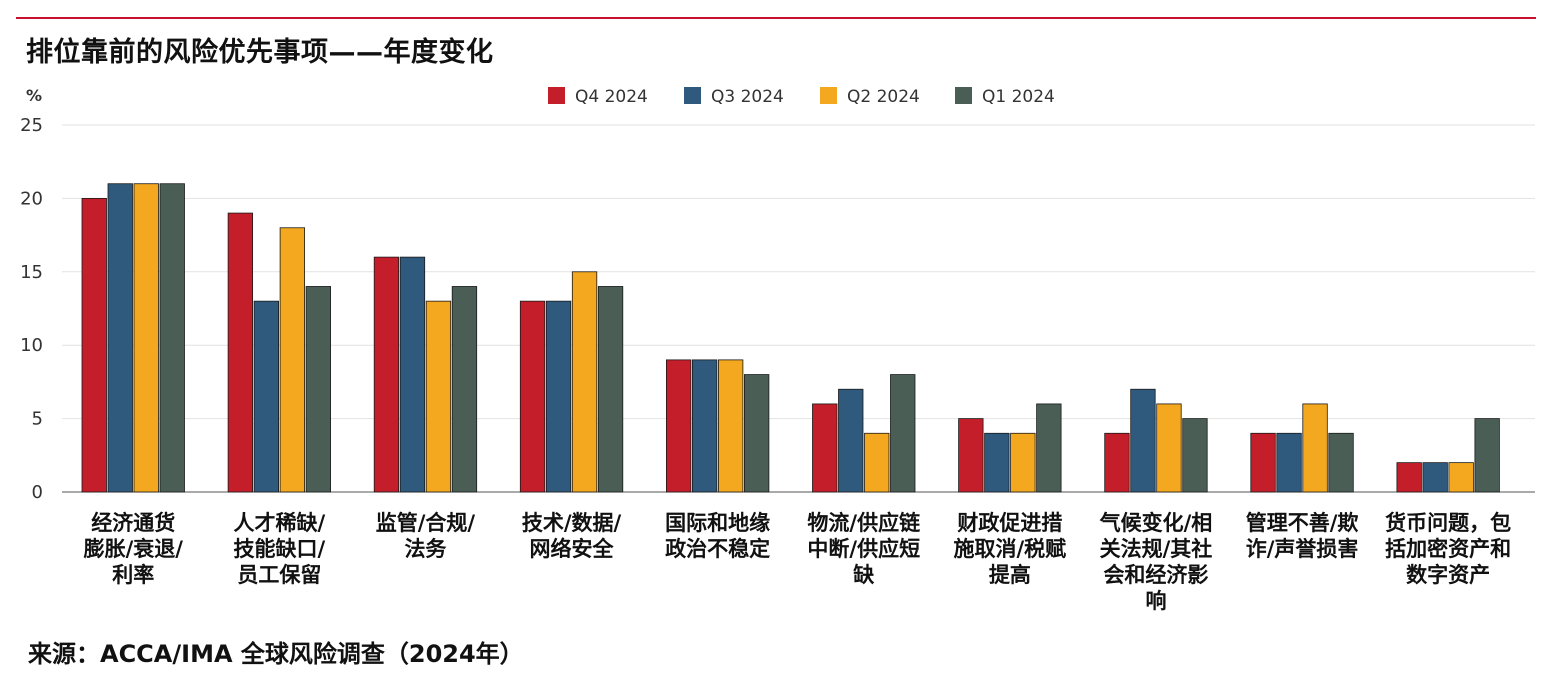  What do you see at coordinates (31, 272) in the screenshot?
I see `y-tick-label: 15` at bounding box center [31, 272].